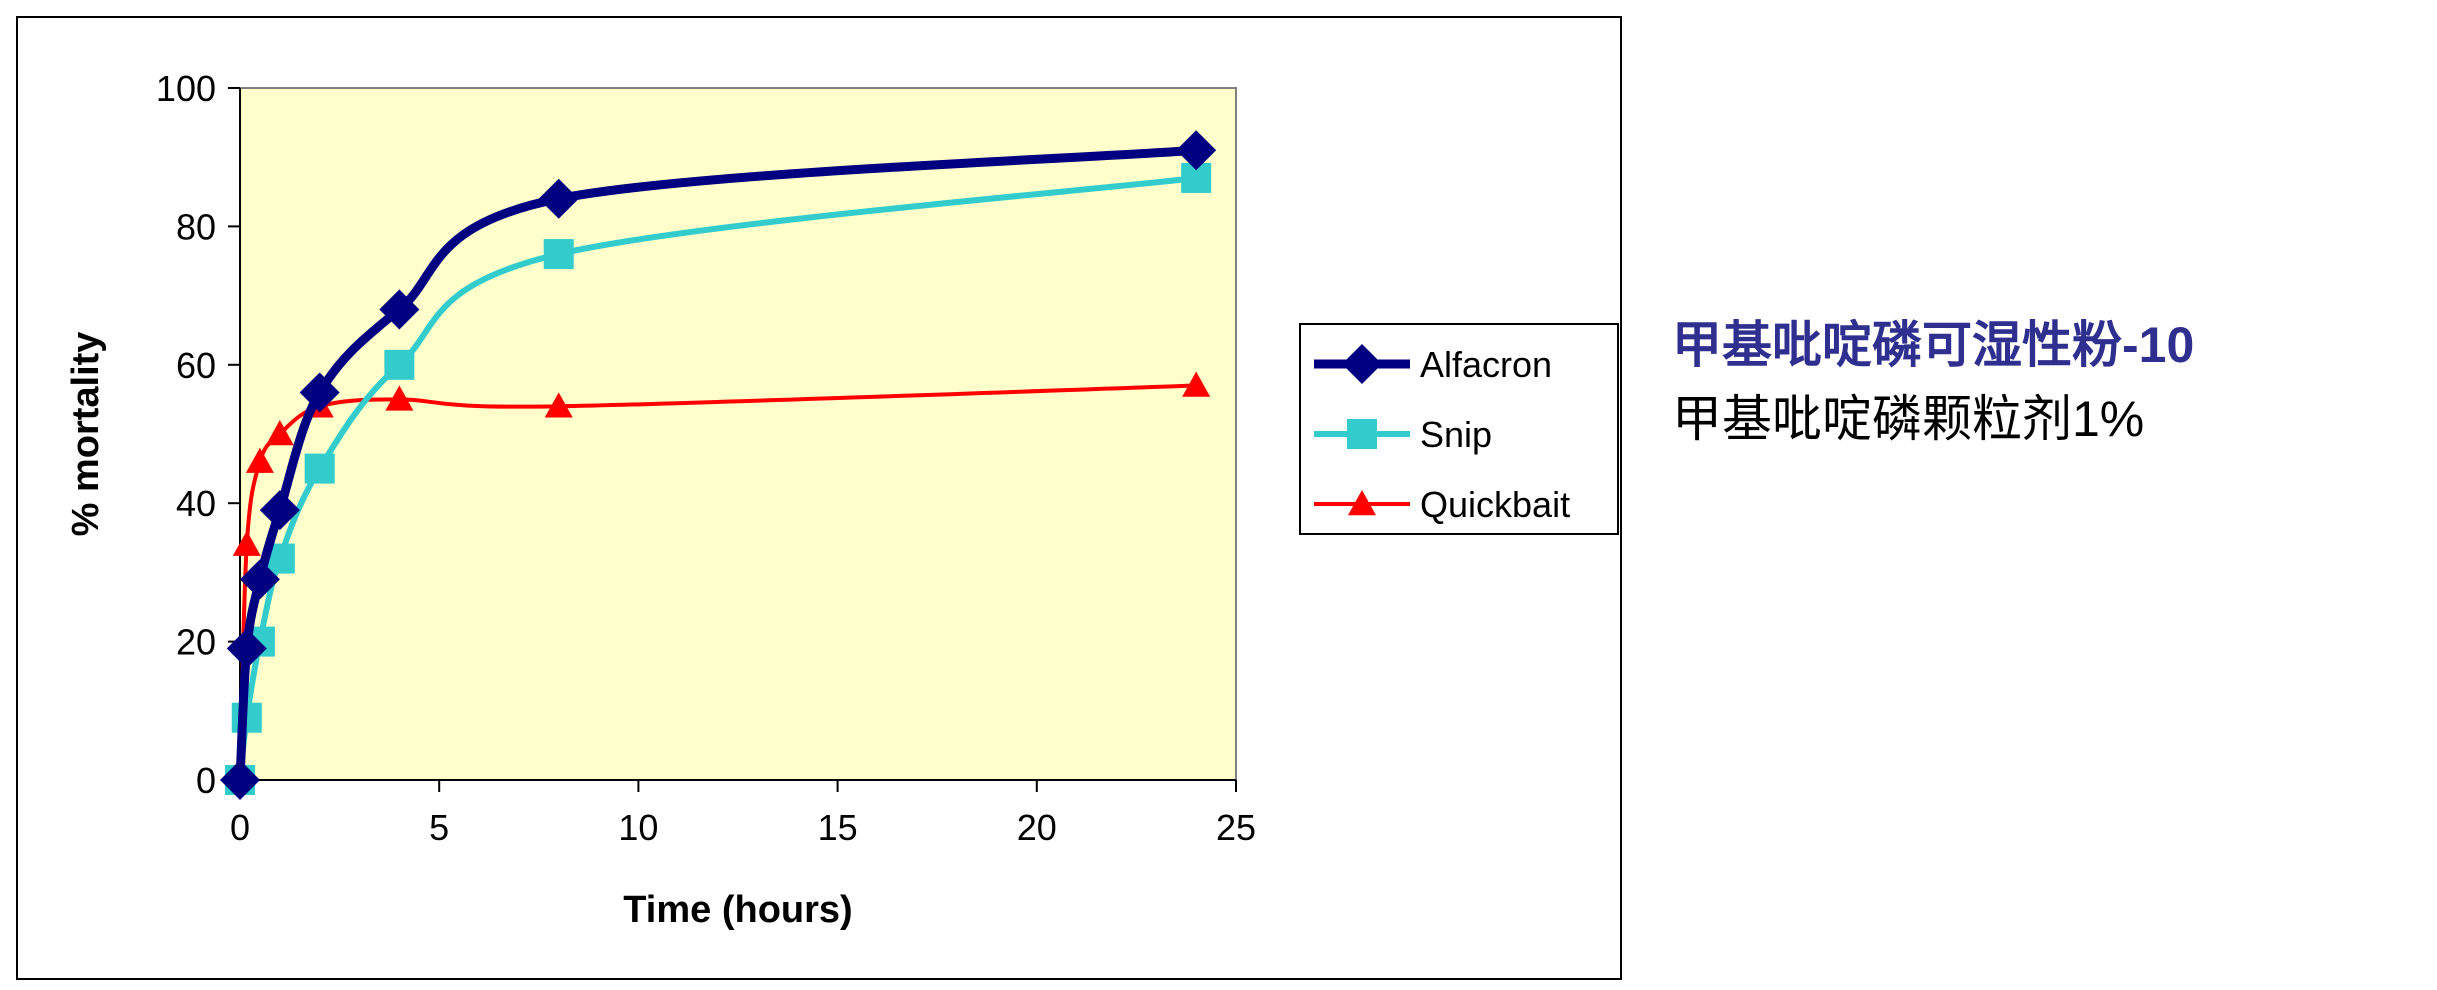 The width and height of the screenshot is (2437, 990). Describe the element at coordinates (196, 503) in the screenshot. I see `y-tick-label: 40` at that location.